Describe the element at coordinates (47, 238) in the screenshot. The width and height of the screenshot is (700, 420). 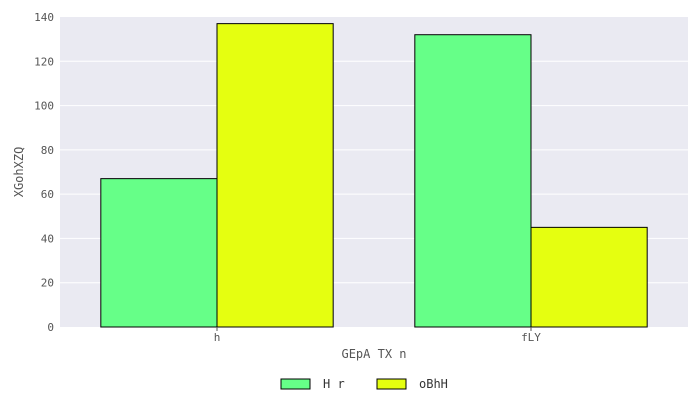
I see `y-tick-label: 40` at that location.